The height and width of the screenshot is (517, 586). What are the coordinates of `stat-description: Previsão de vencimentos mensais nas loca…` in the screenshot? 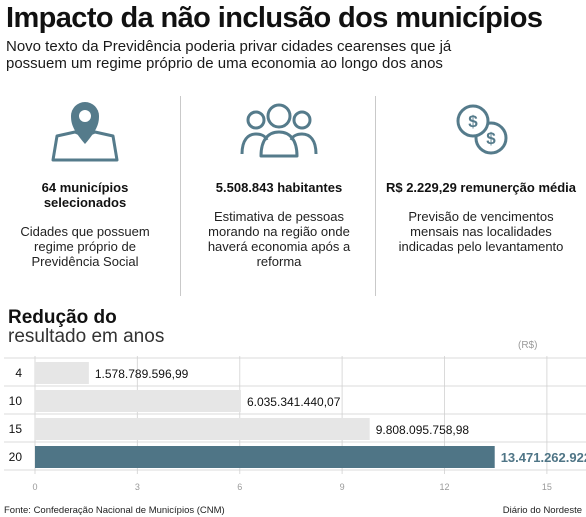 It's located at (481, 231).